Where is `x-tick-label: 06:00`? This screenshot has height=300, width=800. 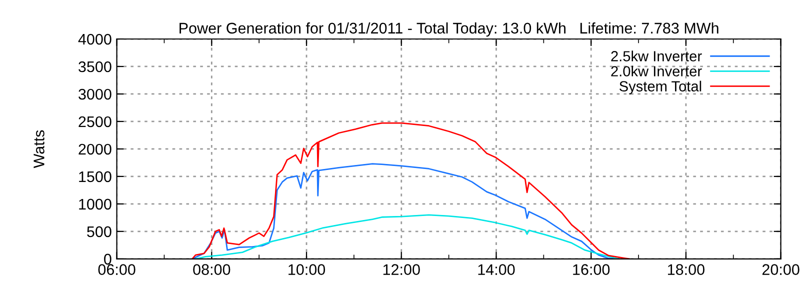
x-tick-label: 06:00 is located at coordinates (117, 269).